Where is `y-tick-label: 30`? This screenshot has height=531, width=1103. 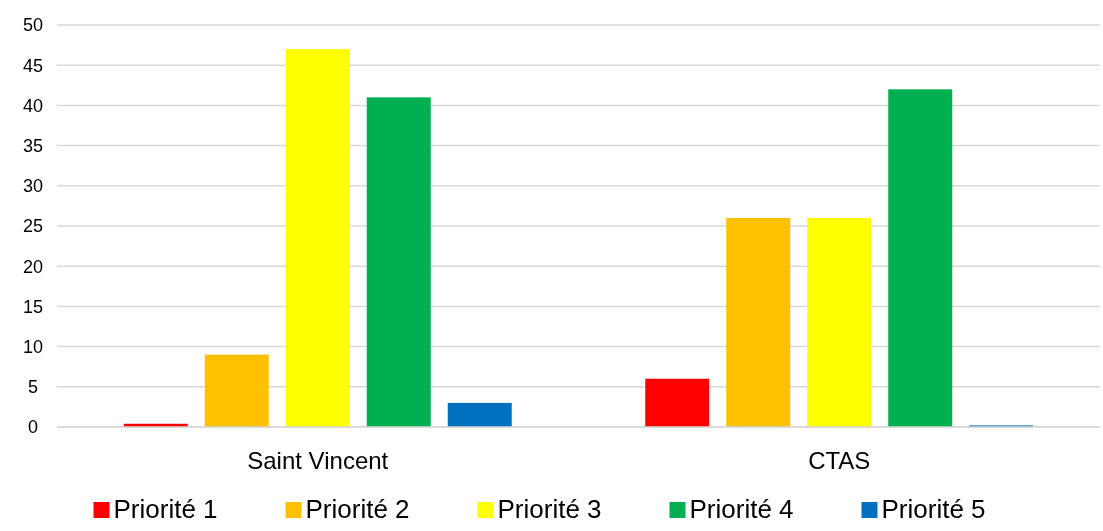 y-tick-label: 30 is located at coordinates (33, 186).